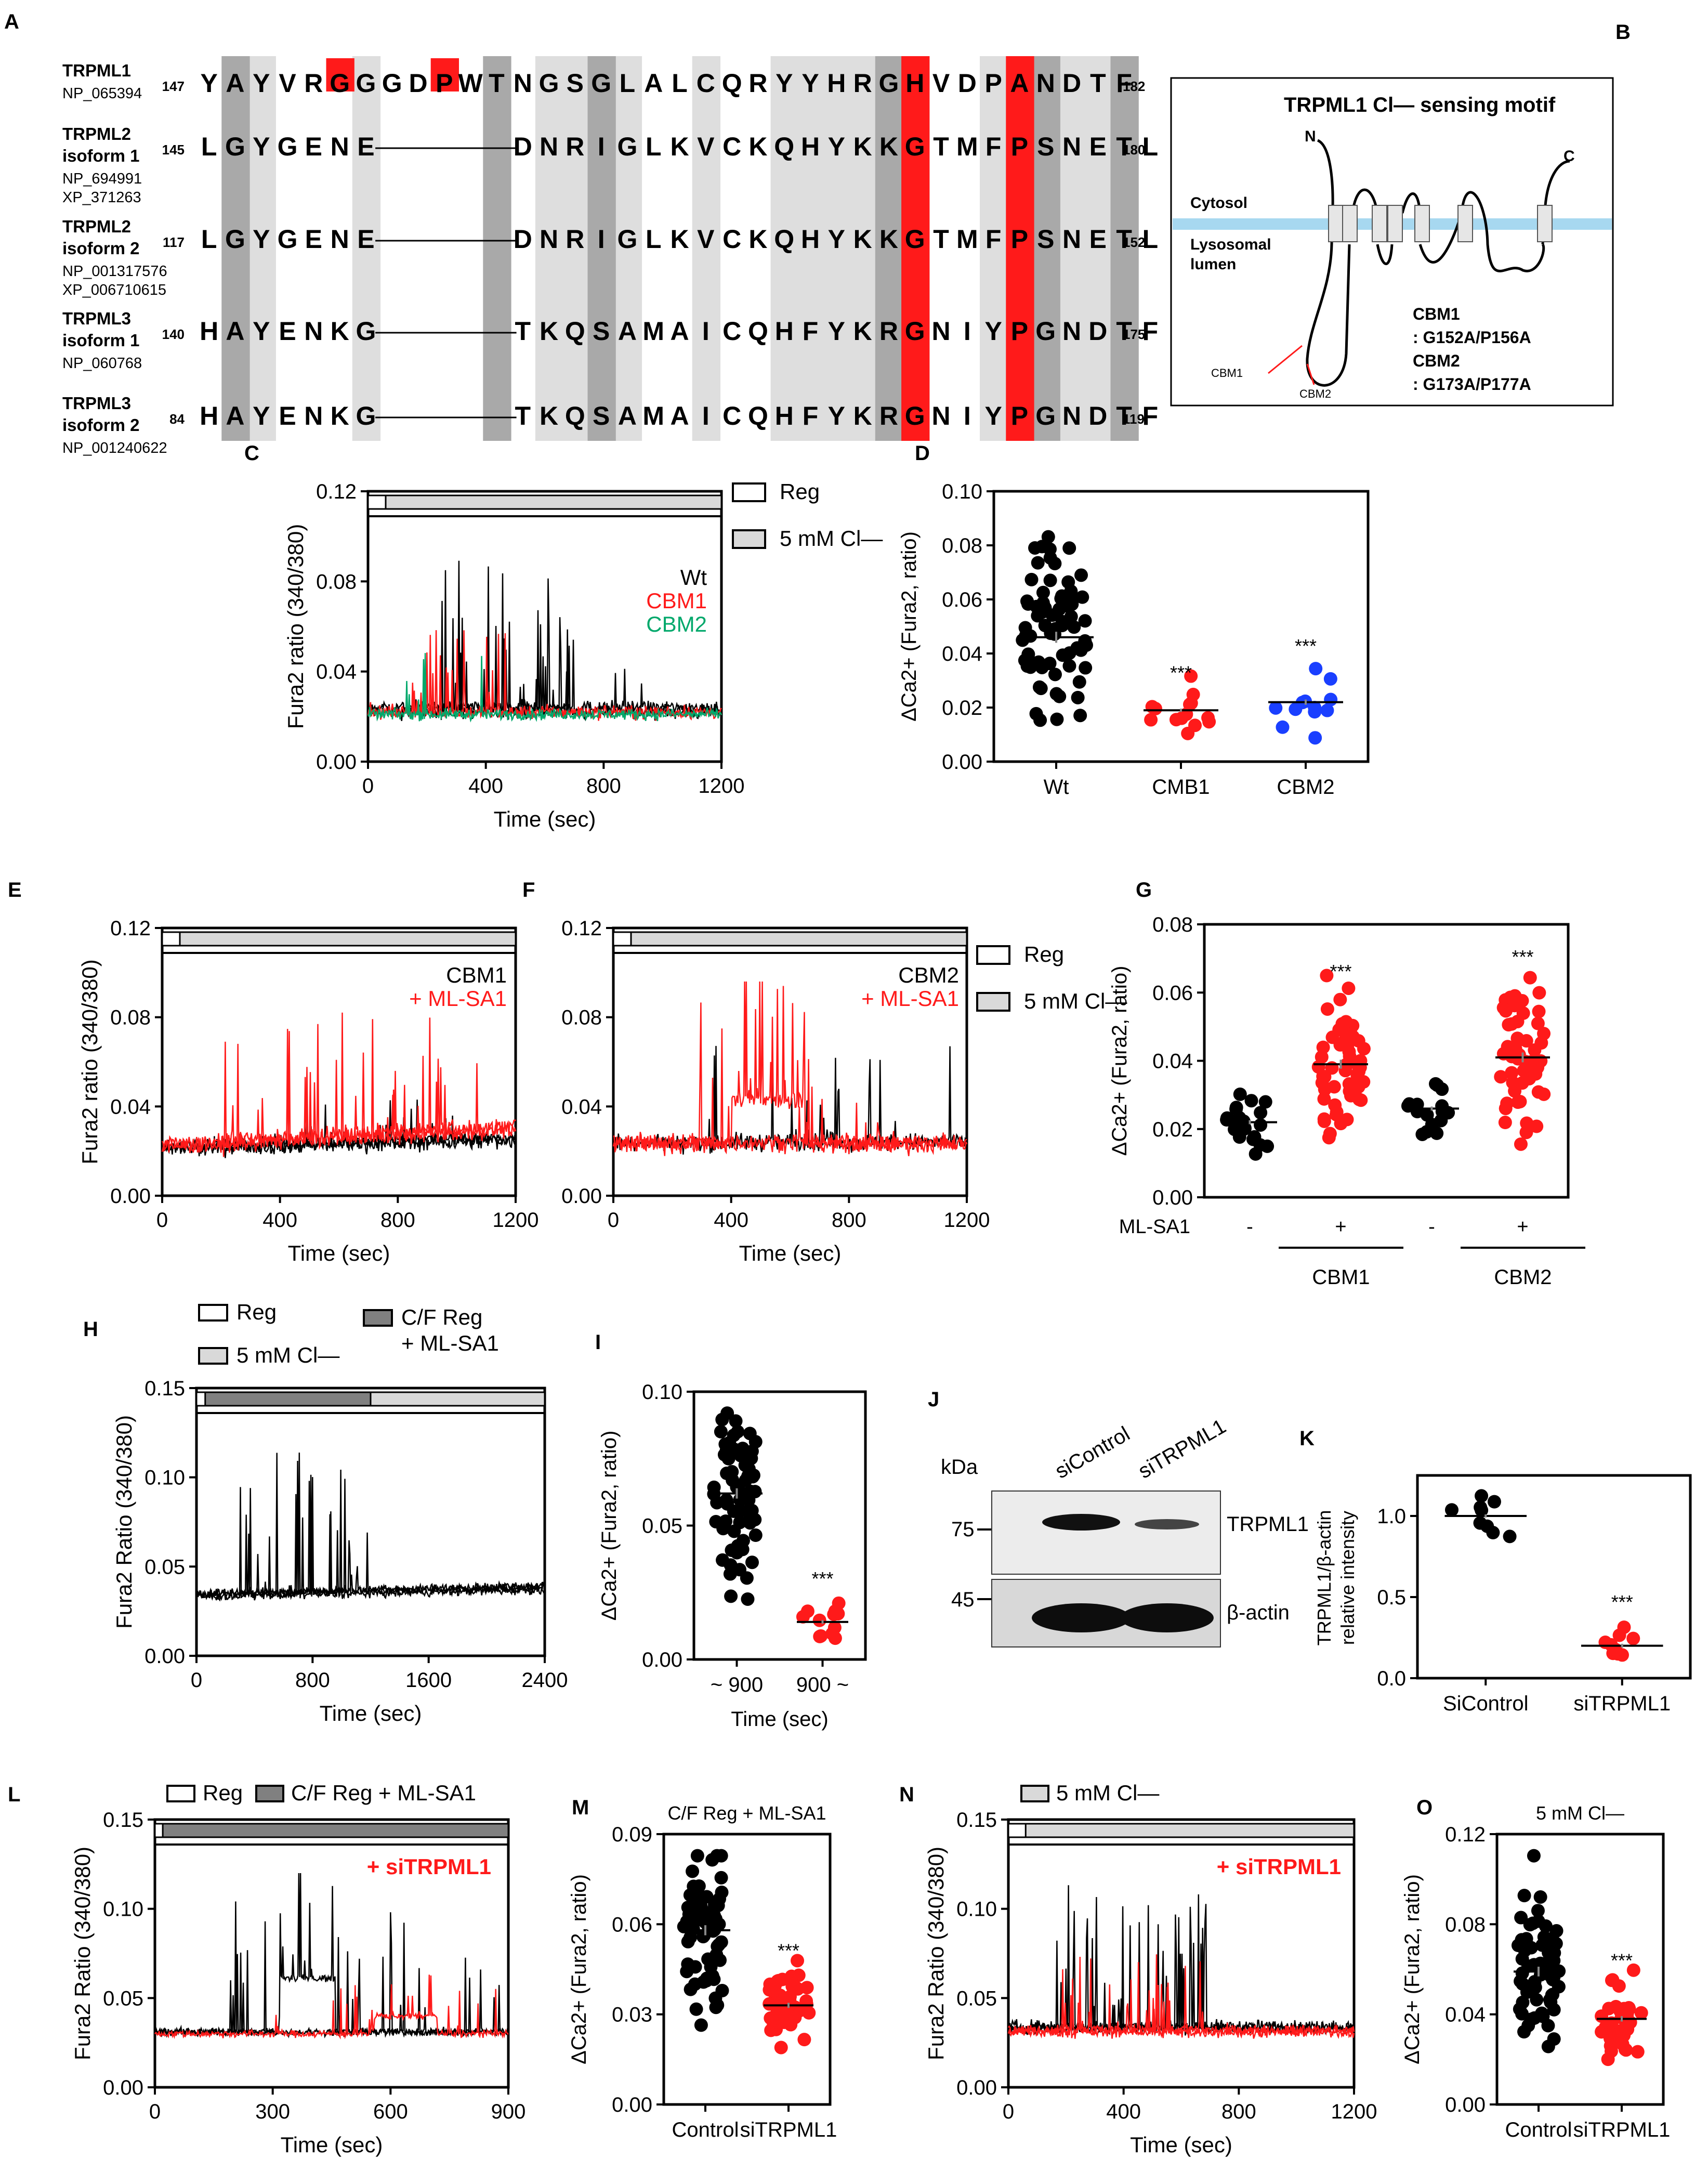 This screenshot has width=1708, height=2184. Describe the element at coordinates (1315, 394) in the screenshot. I see `cbm2-marker-label: CBM2` at that location.